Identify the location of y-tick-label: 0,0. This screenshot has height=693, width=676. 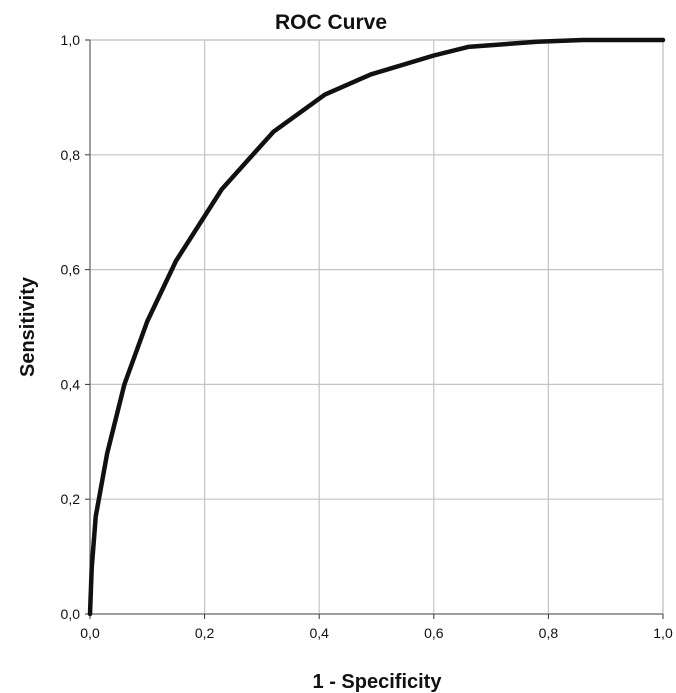
(71, 614).